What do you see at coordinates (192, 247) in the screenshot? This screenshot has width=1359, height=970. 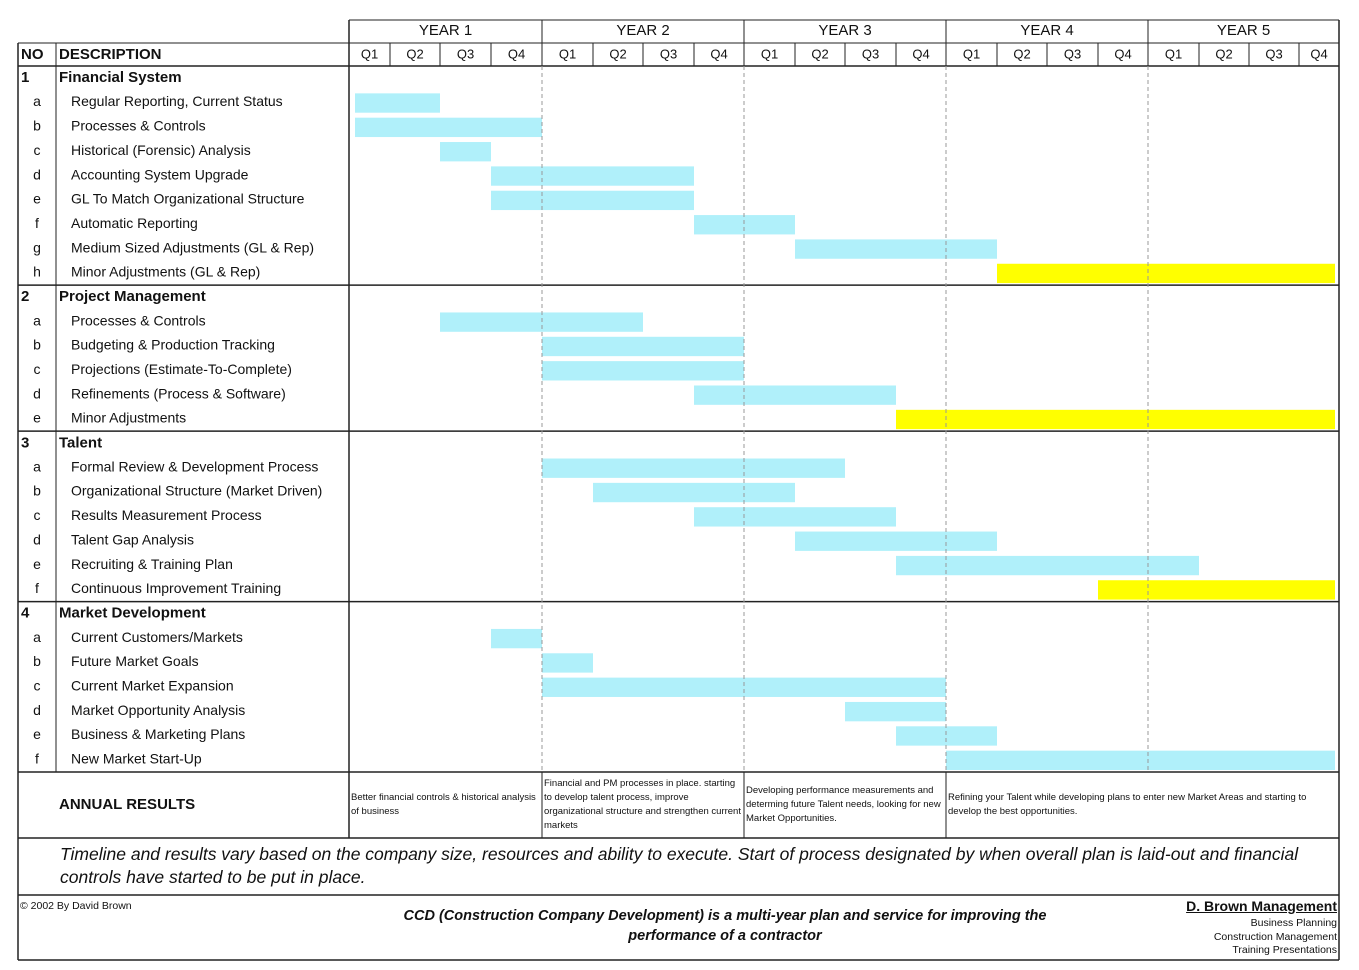 I see `task-label: Medium Sized Adjustments (GL & Rep)` at bounding box center [192, 247].